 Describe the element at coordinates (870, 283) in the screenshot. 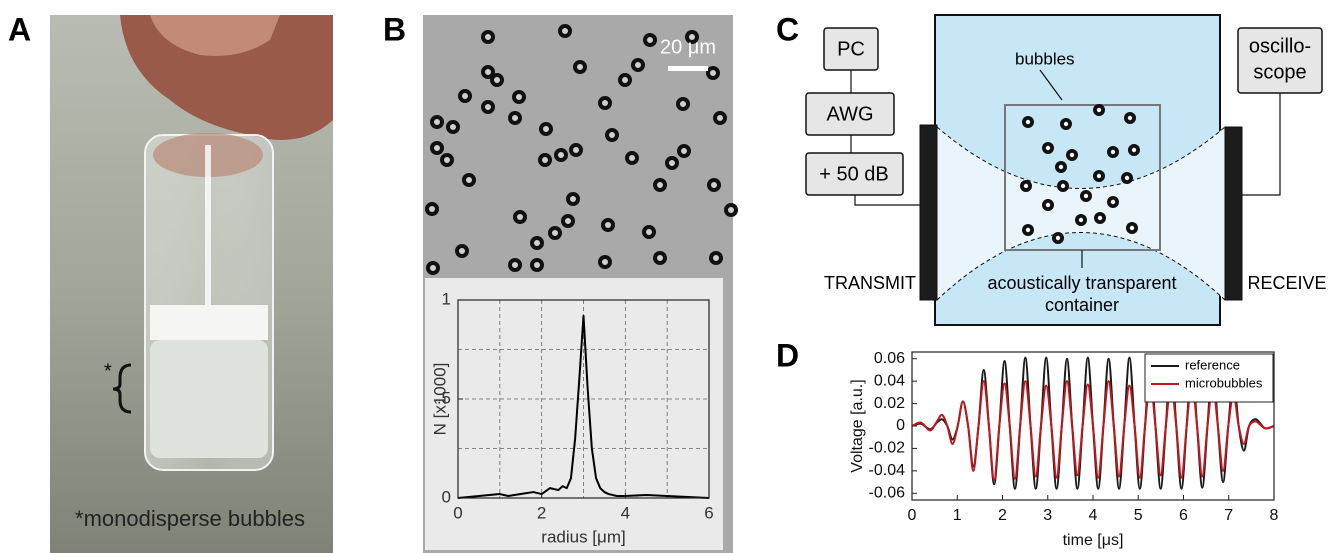

I see `transmit-label: TRANSMIT` at that location.